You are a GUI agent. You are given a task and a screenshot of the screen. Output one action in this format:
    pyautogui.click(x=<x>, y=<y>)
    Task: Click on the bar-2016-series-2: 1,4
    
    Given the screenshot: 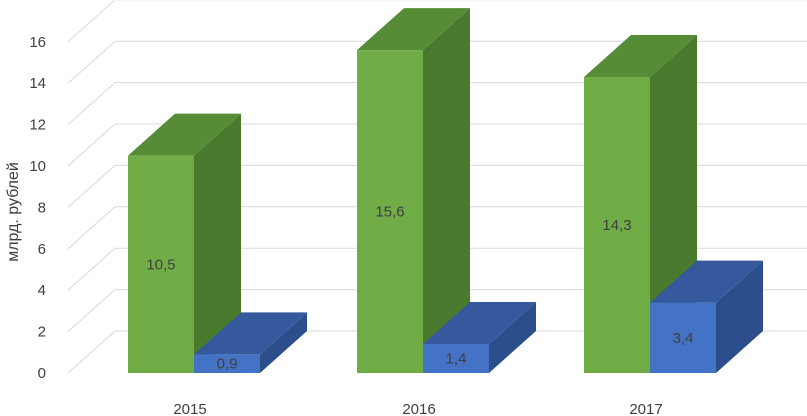 What is the action you would take?
    pyautogui.click(x=479, y=337)
    